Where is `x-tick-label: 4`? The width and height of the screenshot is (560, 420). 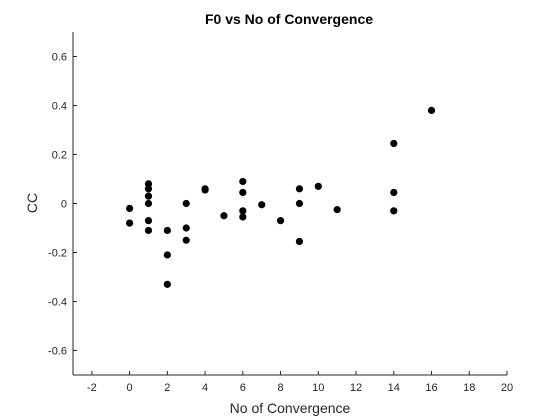 x-tick-label: 4 is located at coordinates (205, 388).